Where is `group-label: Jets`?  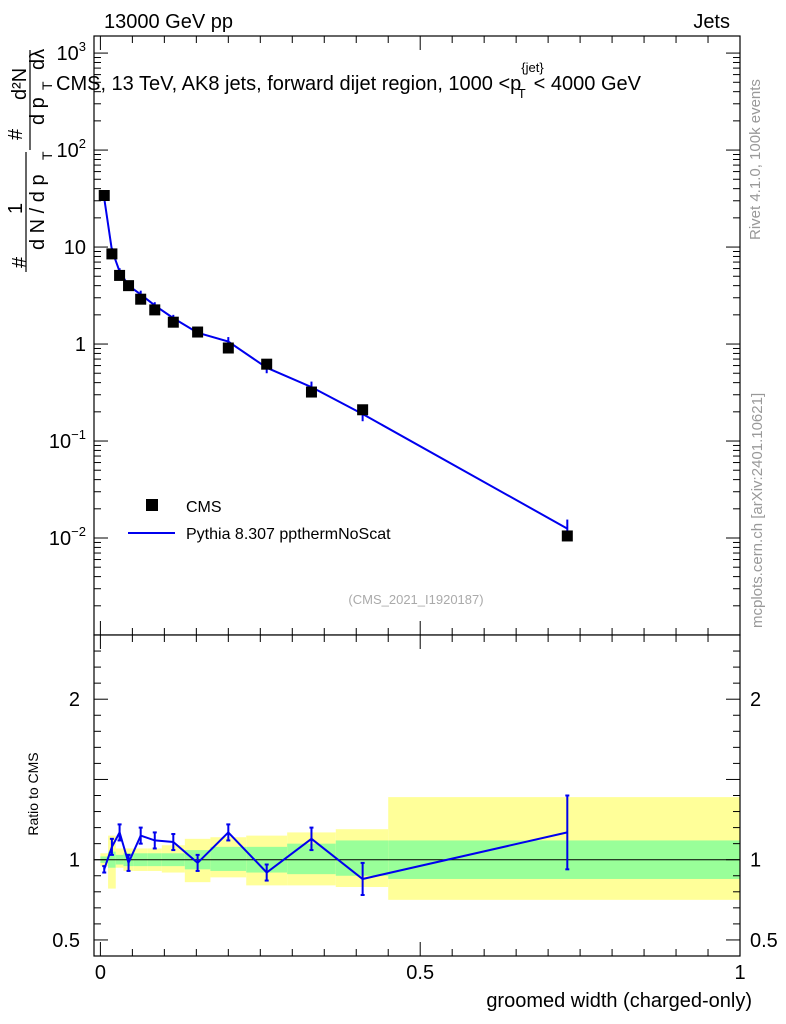 group-label: Jets is located at coordinates (711, 22).